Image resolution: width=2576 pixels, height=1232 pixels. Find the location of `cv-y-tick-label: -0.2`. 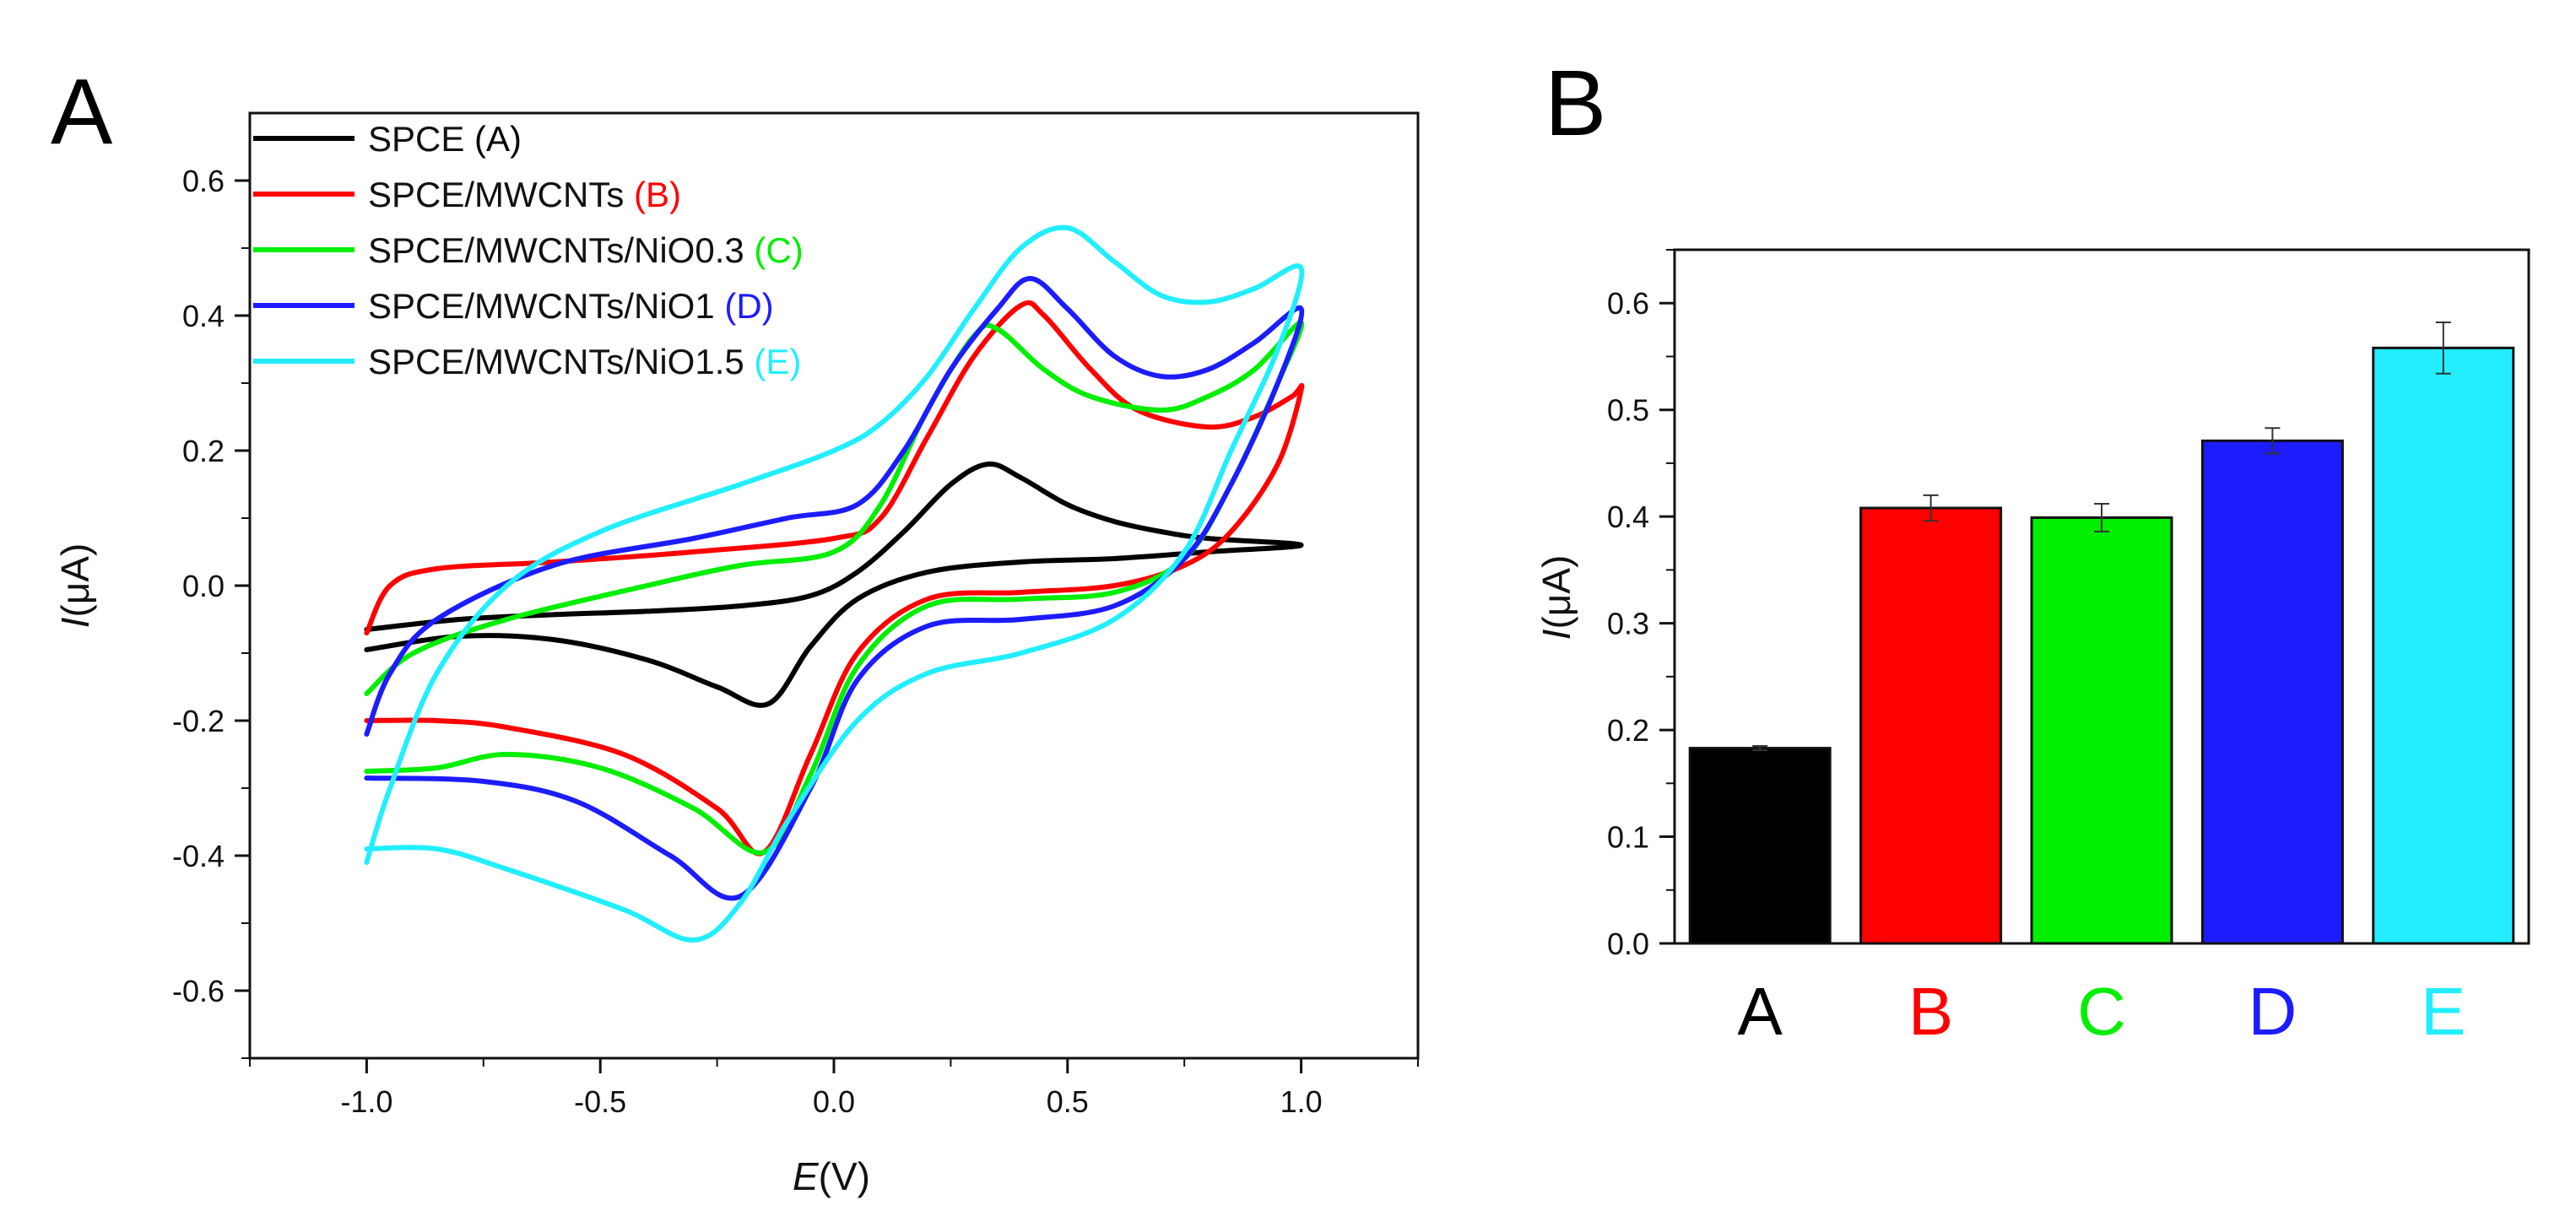

cv-y-tick-label: -0.2 is located at coordinates (198, 721).